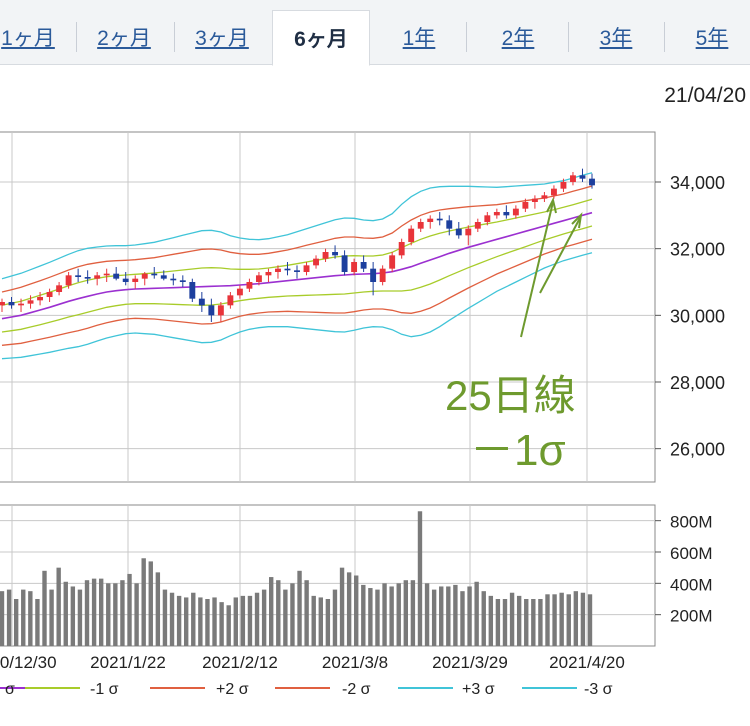 Image resolution: width=750 pixels, height=726 pixels. Describe the element at coordinates (518, 450) in the screenshot. I see `annotation-minus1sigma-label: －1σ` at that location.